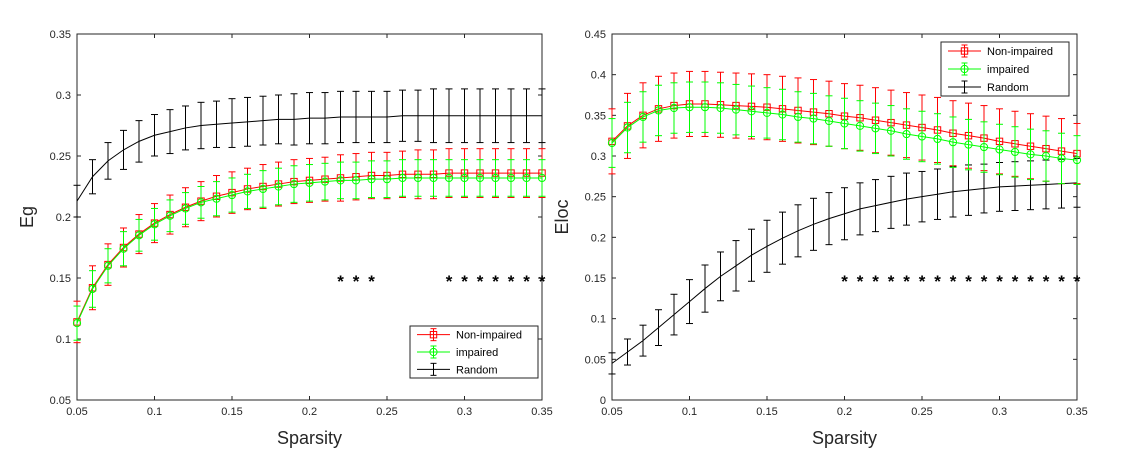 Image resolution: width=1135 pixels, height=455 pixels. Describe the element at coordinates (595, 35) in the screenshot. I see `y-tick-label: 0.45` at that location.